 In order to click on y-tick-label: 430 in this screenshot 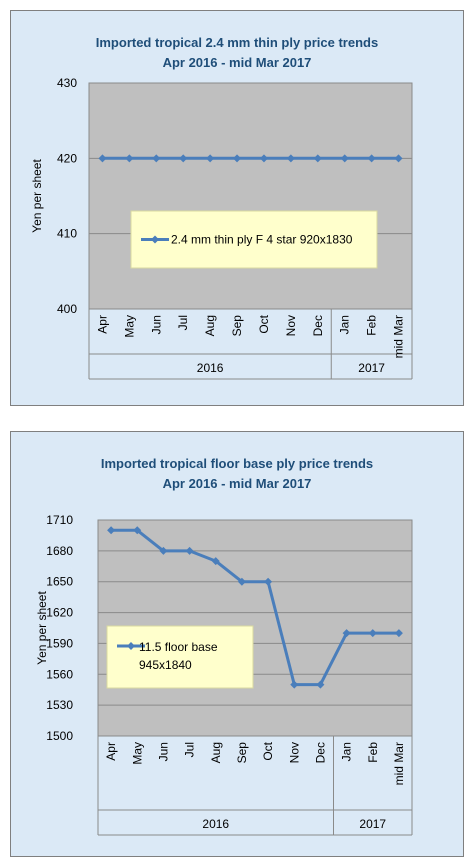, I will do `click(67, 83)`.